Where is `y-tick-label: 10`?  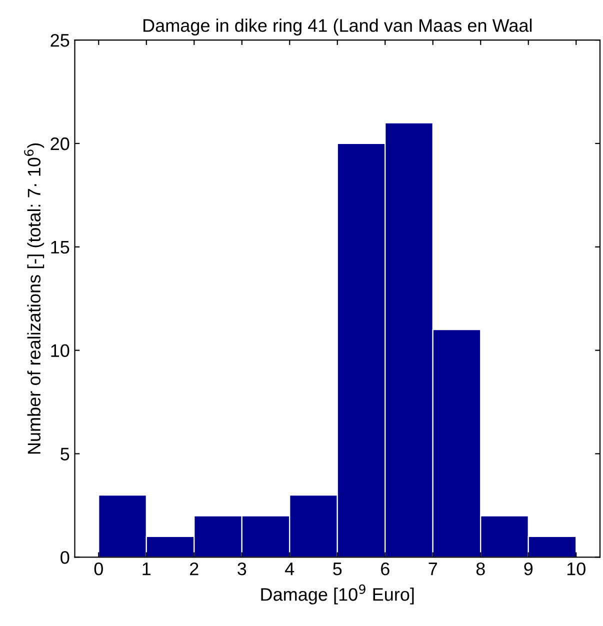 y-tick-label: 10 is located at coordinates (60, 351).